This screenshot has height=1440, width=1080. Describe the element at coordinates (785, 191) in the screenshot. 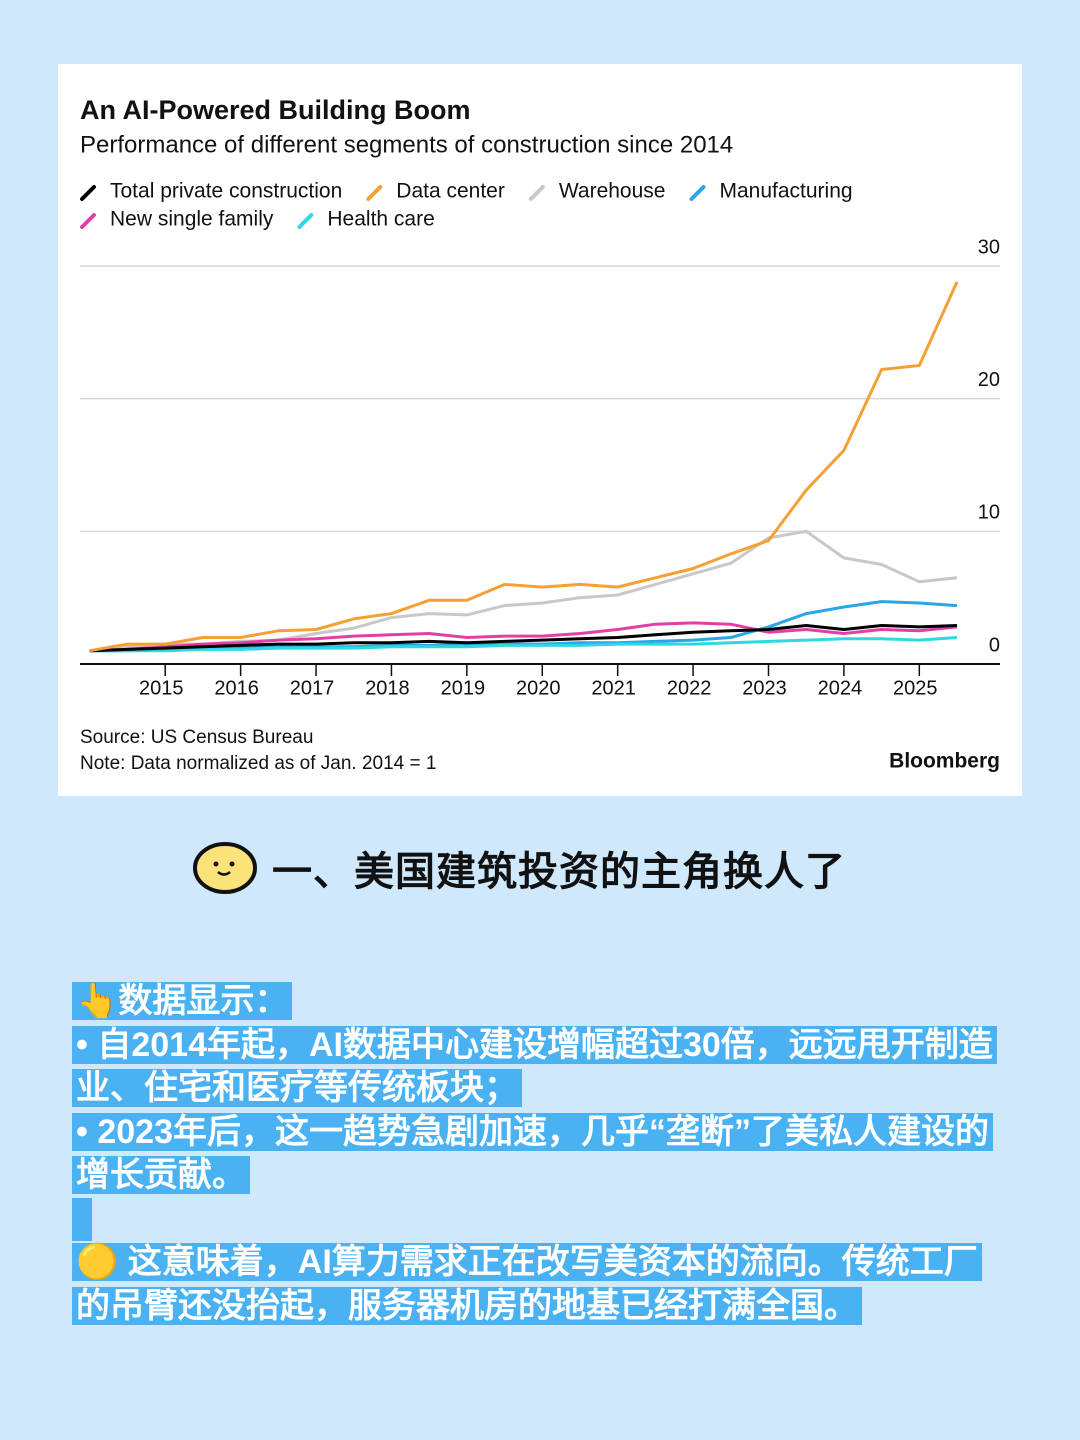

I see `legend-label: Manufacturing` at that location.